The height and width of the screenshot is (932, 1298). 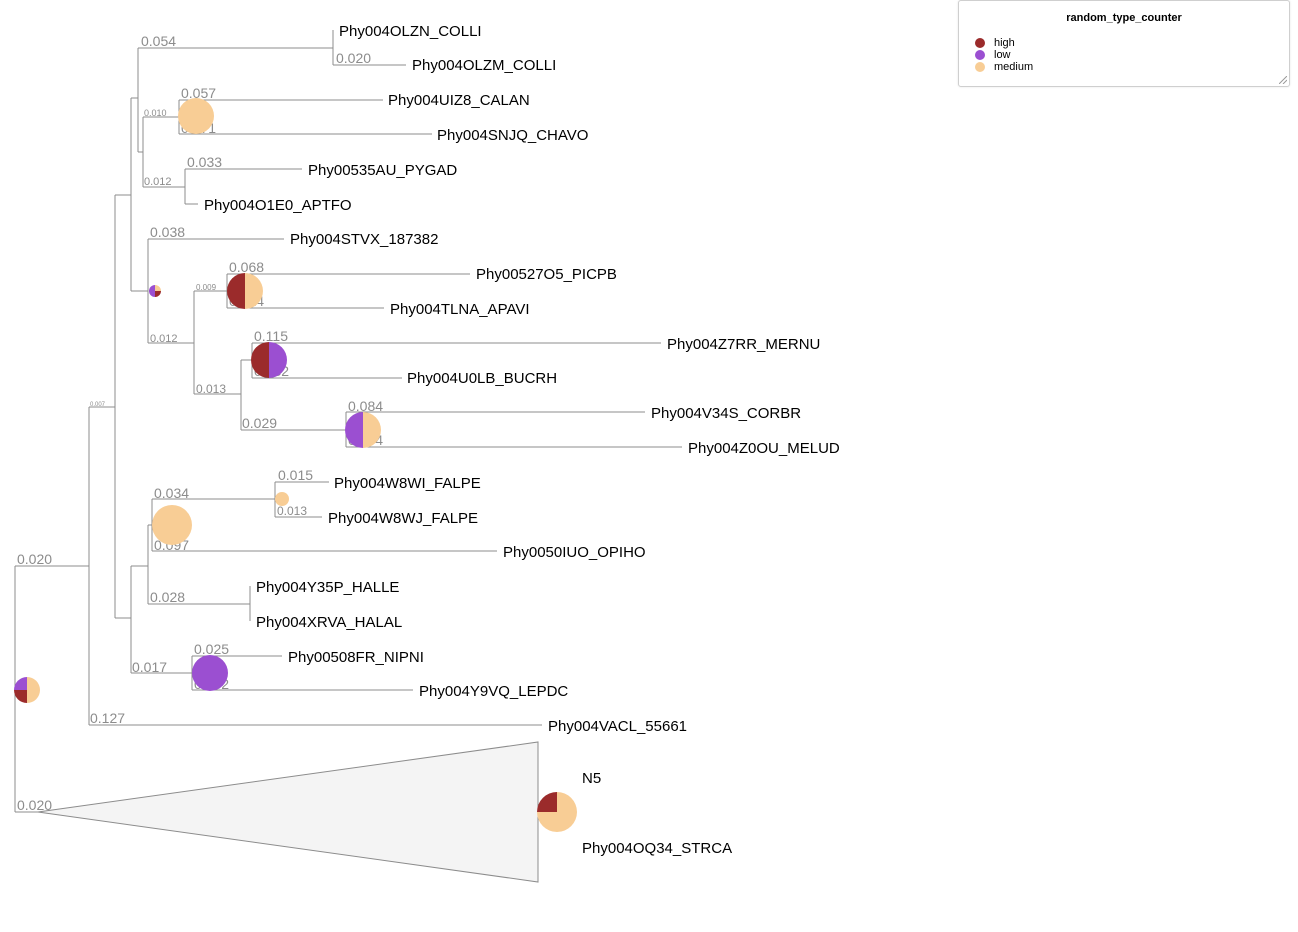 I want to click on branch-length-label: 0.017, so click(x=149, y=667).